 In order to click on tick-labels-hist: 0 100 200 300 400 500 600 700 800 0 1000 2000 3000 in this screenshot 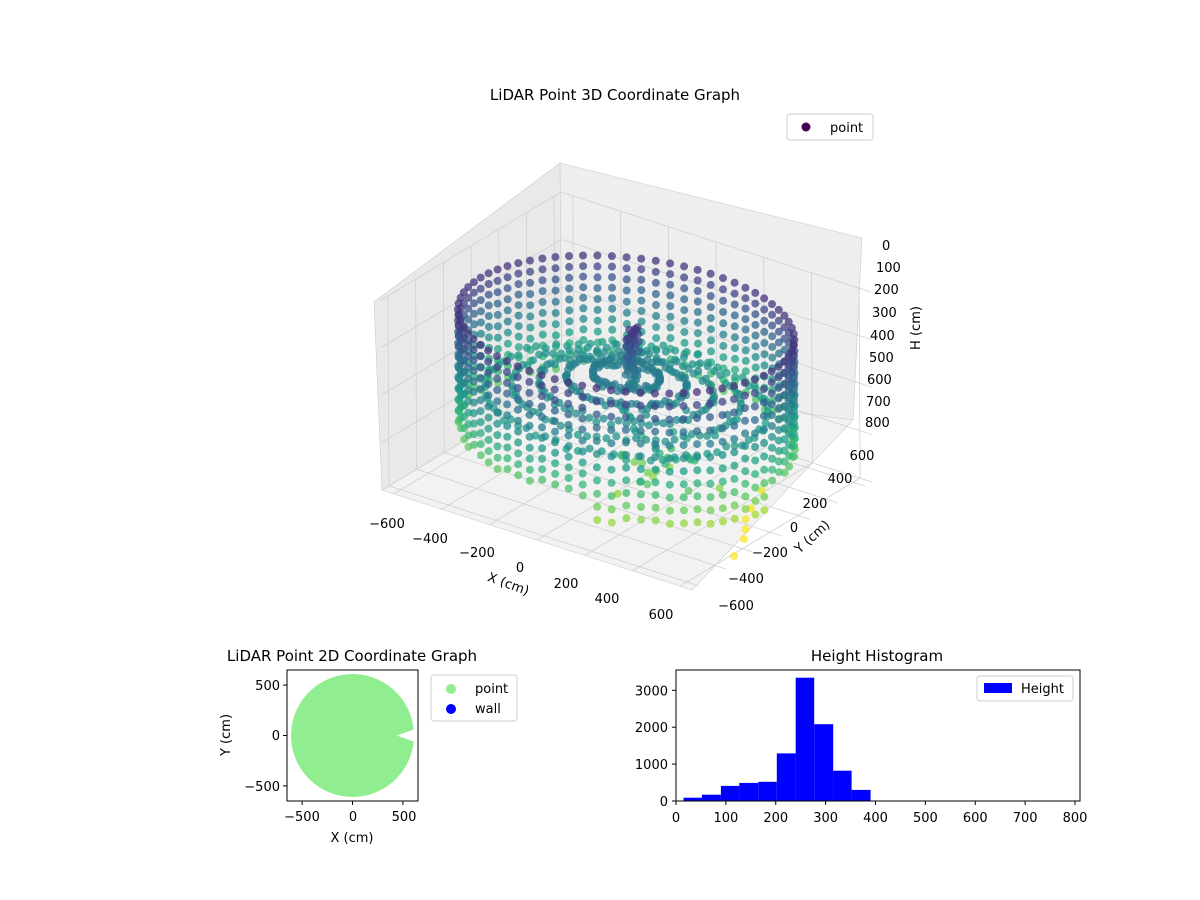, I will do `click(861, 755)`.